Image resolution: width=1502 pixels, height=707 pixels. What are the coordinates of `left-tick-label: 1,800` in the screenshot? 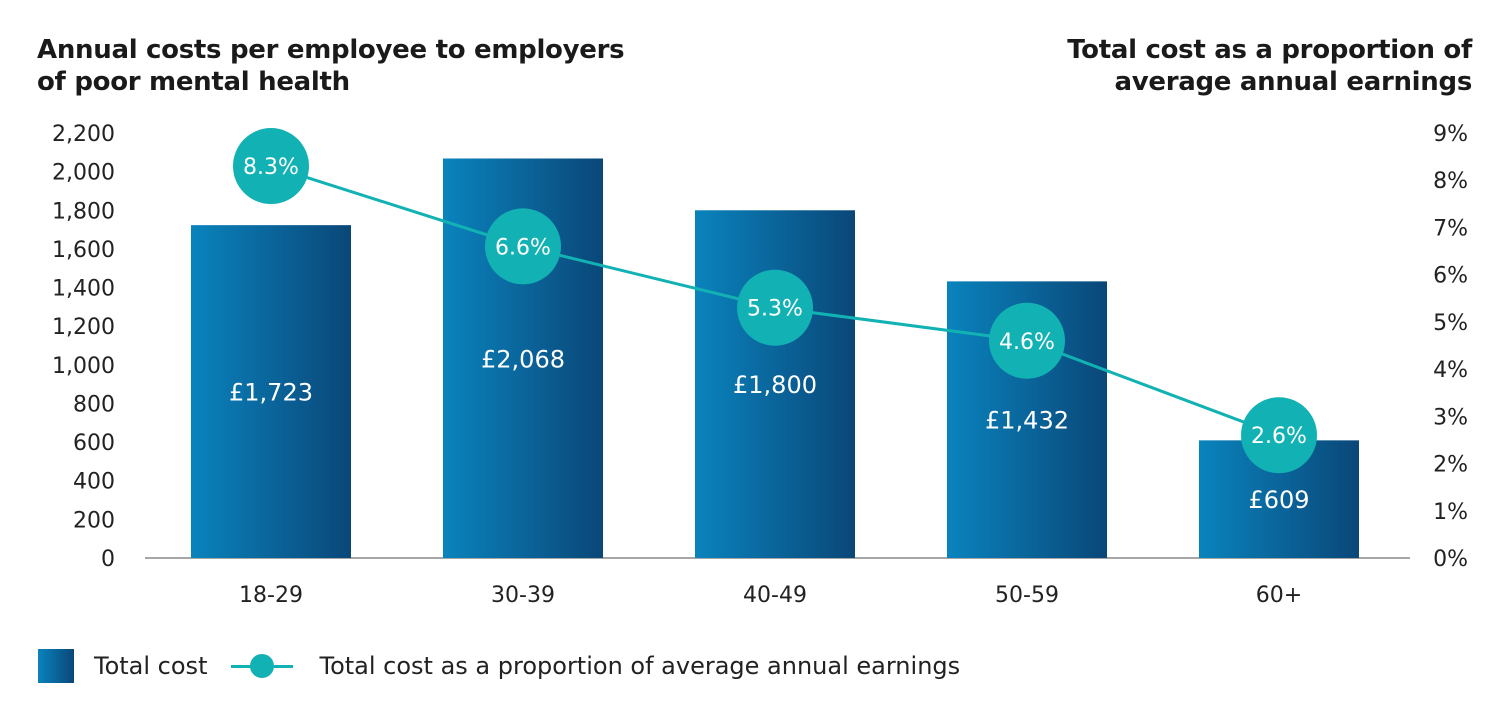 It's located at (83, 211).